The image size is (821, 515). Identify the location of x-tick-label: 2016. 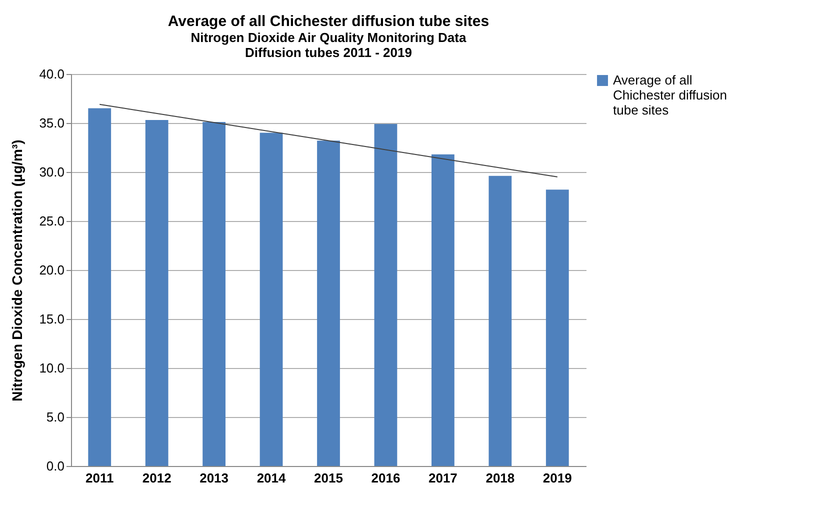
(385, 478).